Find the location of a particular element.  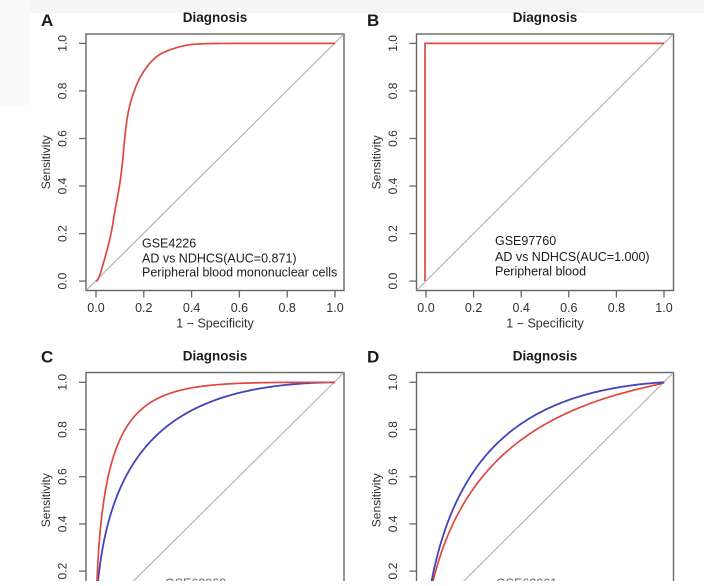

svg-text: GSE63061 is located at coordinates (526, 578).